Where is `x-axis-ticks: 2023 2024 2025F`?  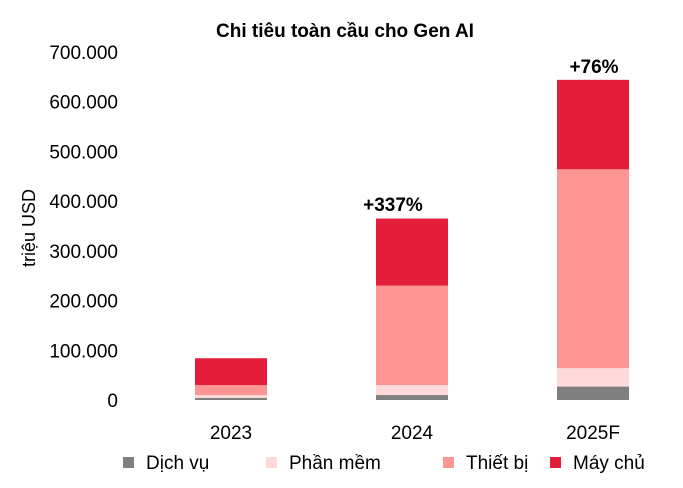 x-axis-ticks: 2023 2024 2025F is located at coordinates (415, 433).